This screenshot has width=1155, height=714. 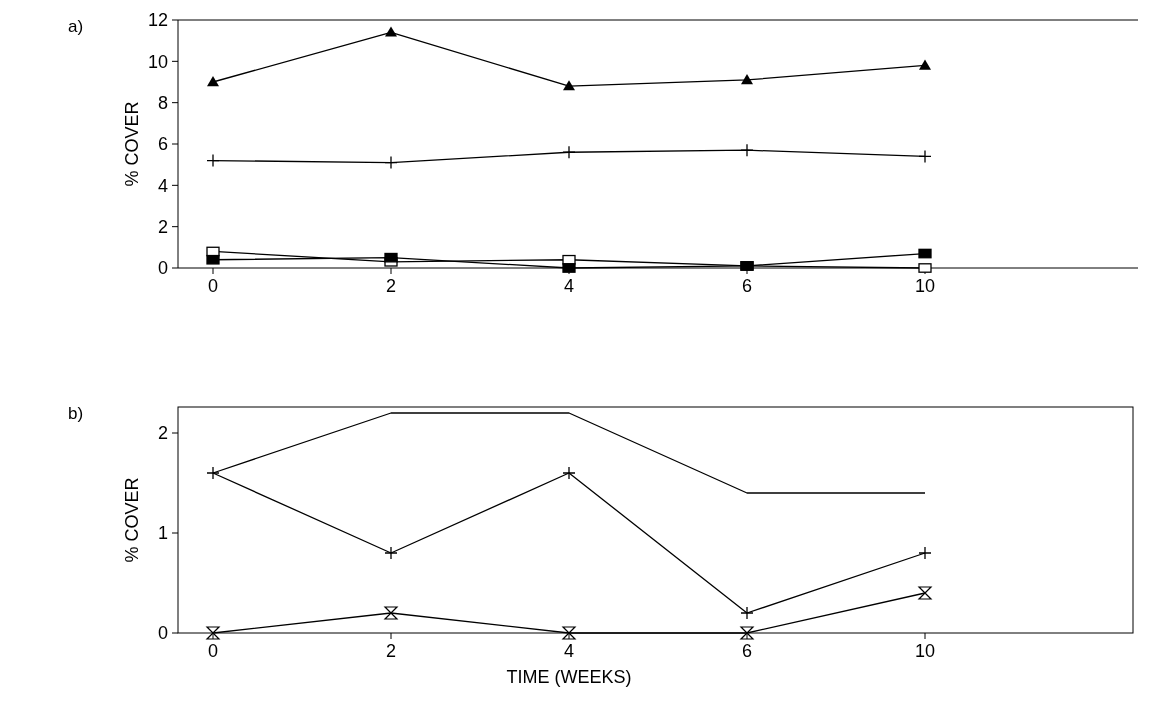 I want to click on y-tick-label: 8, so click(x=162, y=102).